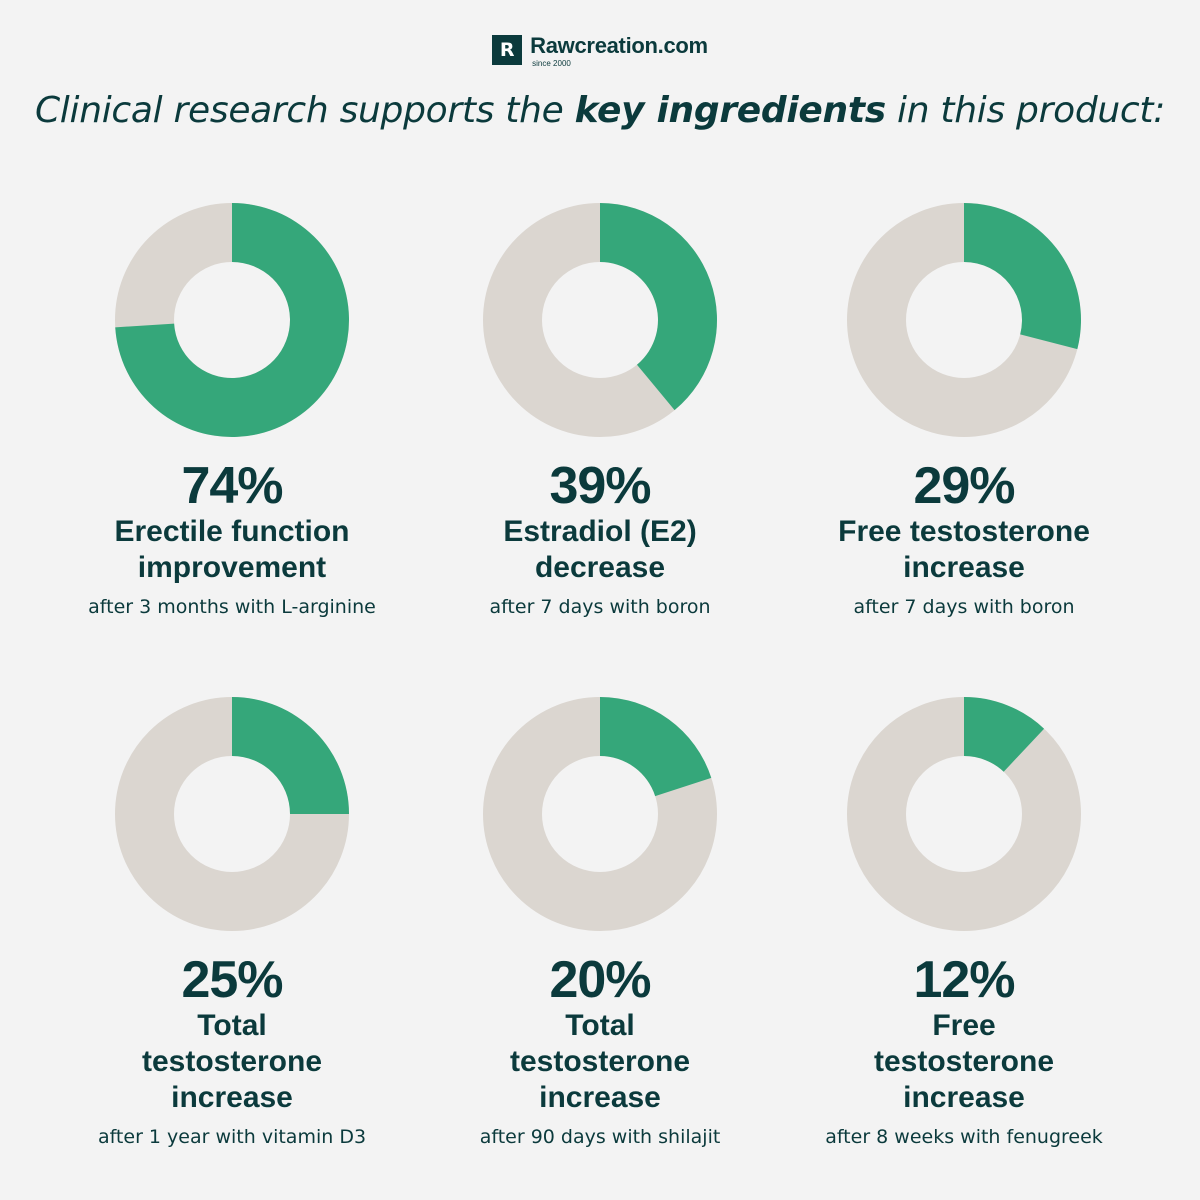 This screenshot has width=1200, height=1200. Describe the element at coordinates (232, 549) in the screenshot. I see `stat-title: Erectile function improvement` at that location.